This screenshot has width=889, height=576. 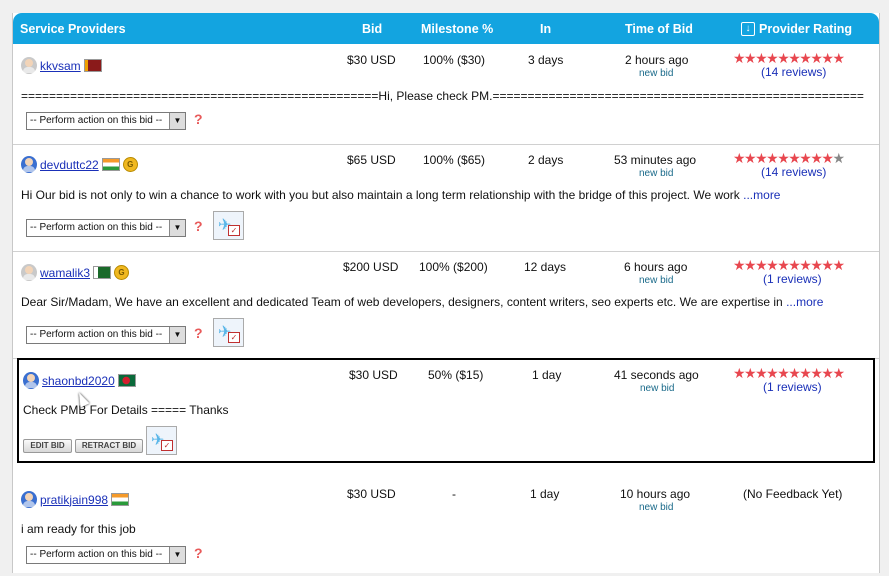 I want to click on delivery-time: 3 days, so click(x=546, y=60).